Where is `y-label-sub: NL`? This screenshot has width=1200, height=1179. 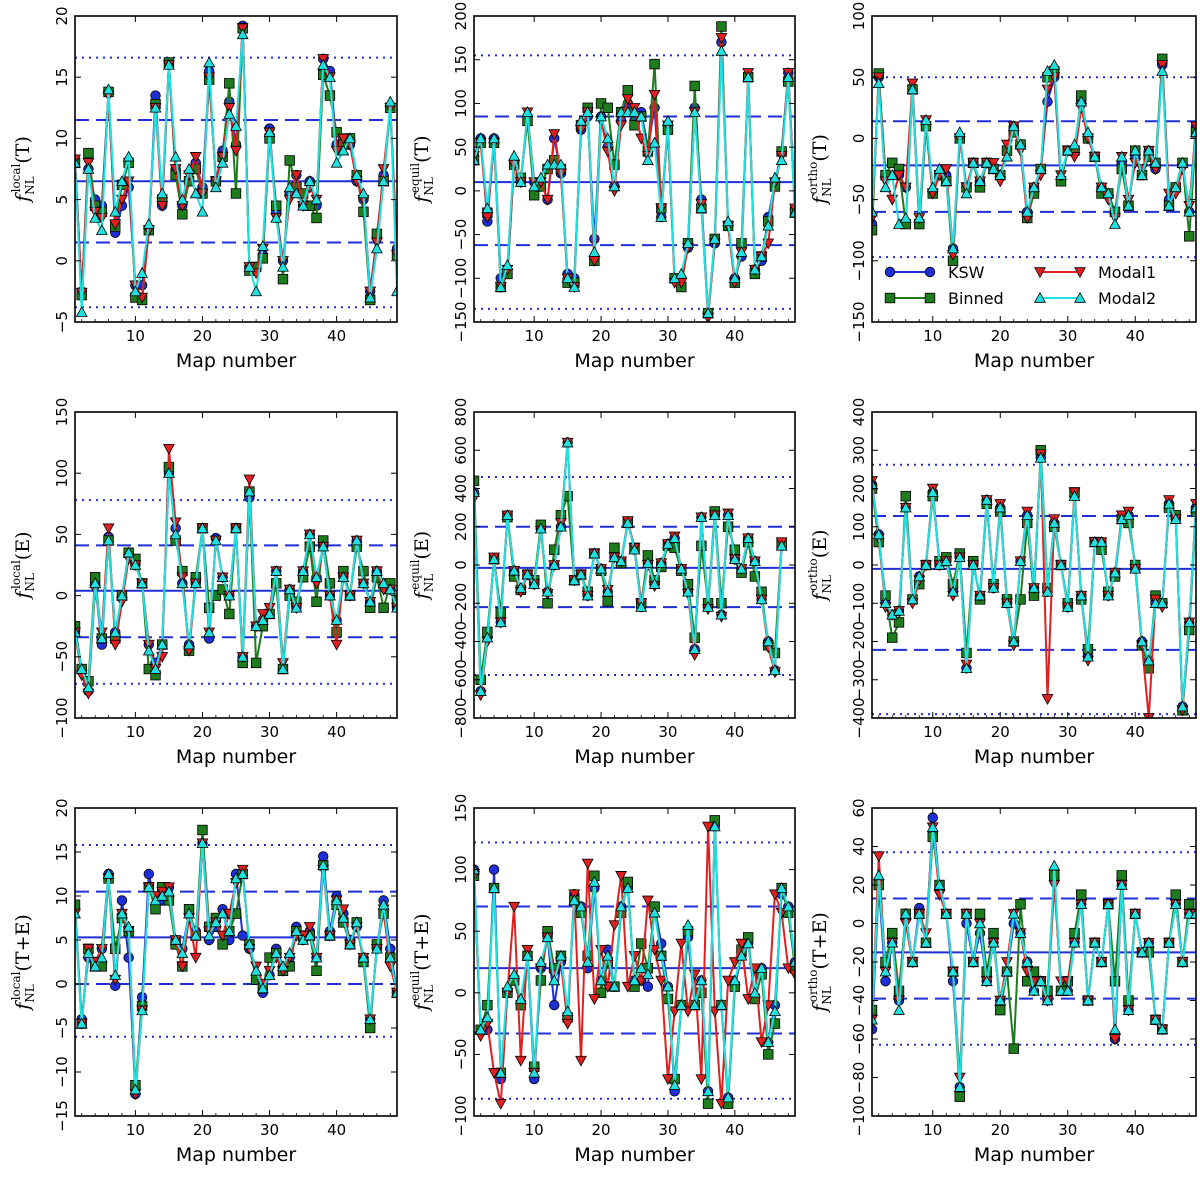 y-label-sub: NL is located at coordinates (30, 993).